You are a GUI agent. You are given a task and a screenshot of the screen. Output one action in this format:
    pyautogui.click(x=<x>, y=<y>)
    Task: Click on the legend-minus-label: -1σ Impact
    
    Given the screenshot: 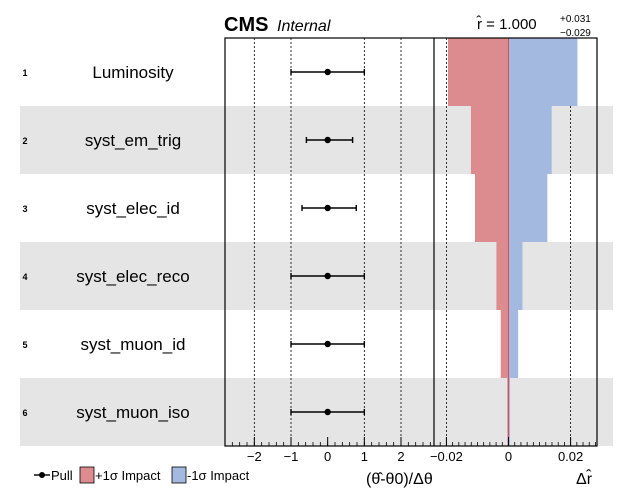 What is the action you would take?
    pyautogui.click(x=218, y=475)
    